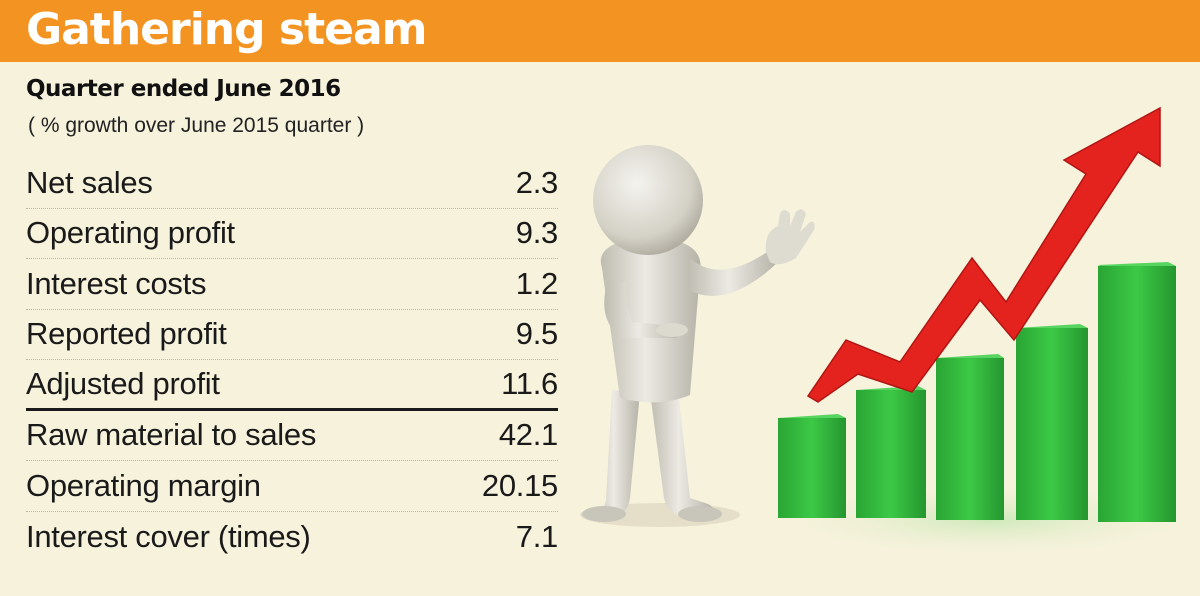 The image size is (1200, 596). I want to click on row-label: Adjusted profit, so click(123, 383).